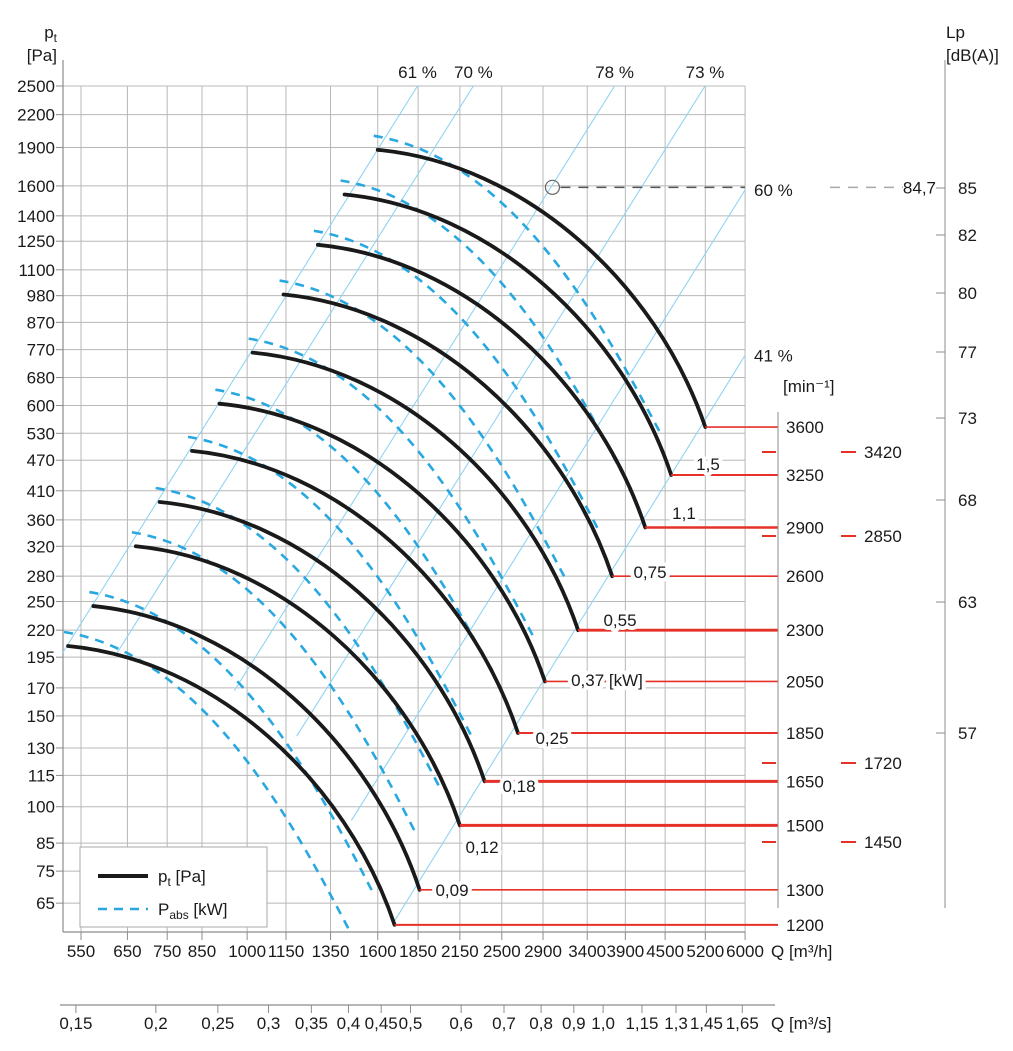 The height and width of the screenshot is (1051, 1013). I want to click on x2-tick-label-0,25: 0,25, so click(217, 1023).